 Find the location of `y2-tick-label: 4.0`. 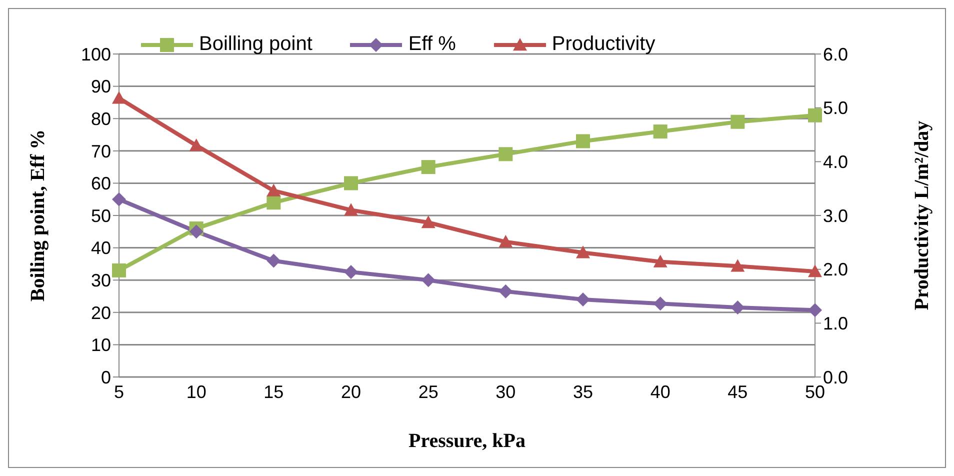

y2-tick-label: 4.0 is located at coordinates (835, 162).